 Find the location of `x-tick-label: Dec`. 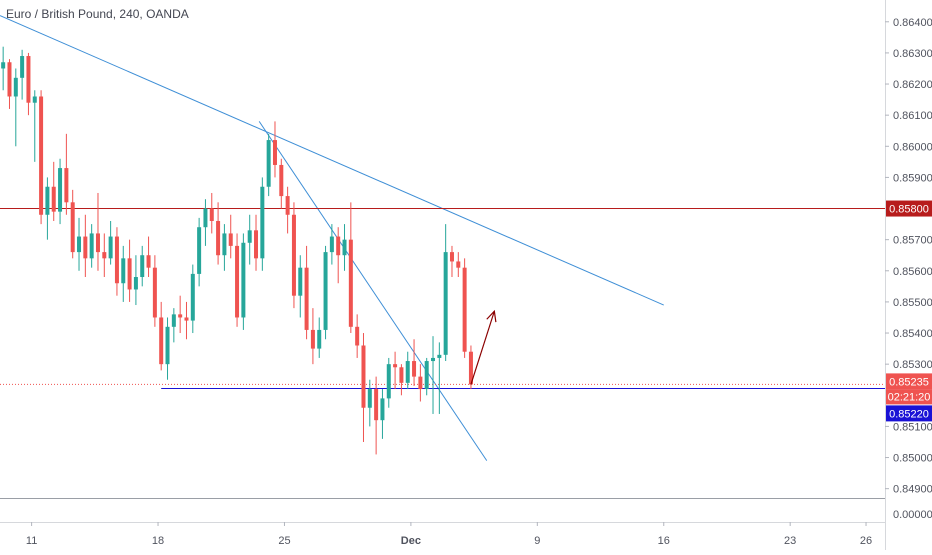

x-tick-label: Dec is located at coordinates (411, 541).